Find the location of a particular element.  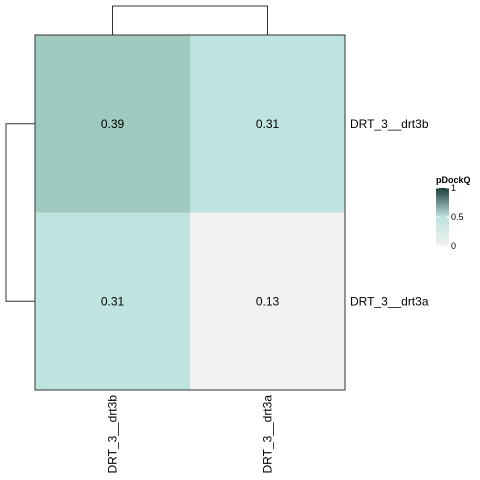

cell-value-label: 0.13 is located at coordinates (268, 301).